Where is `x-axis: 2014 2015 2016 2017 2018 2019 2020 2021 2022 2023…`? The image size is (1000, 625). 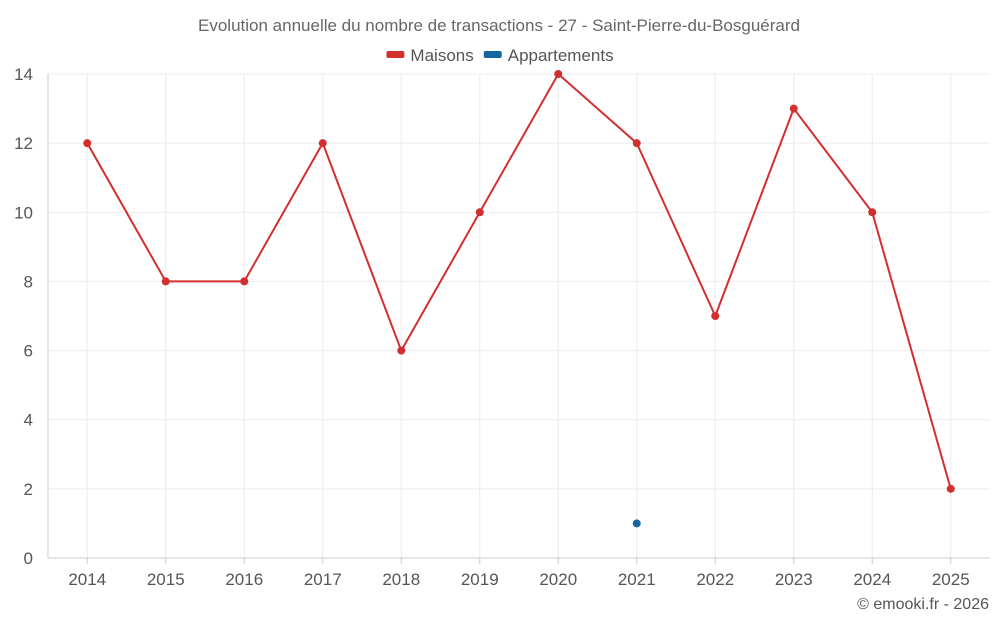
x-axis: 2014 2015 2016 2017 2018 2019 2020 2021 2022 2023… is located at coordinates (519, 573).